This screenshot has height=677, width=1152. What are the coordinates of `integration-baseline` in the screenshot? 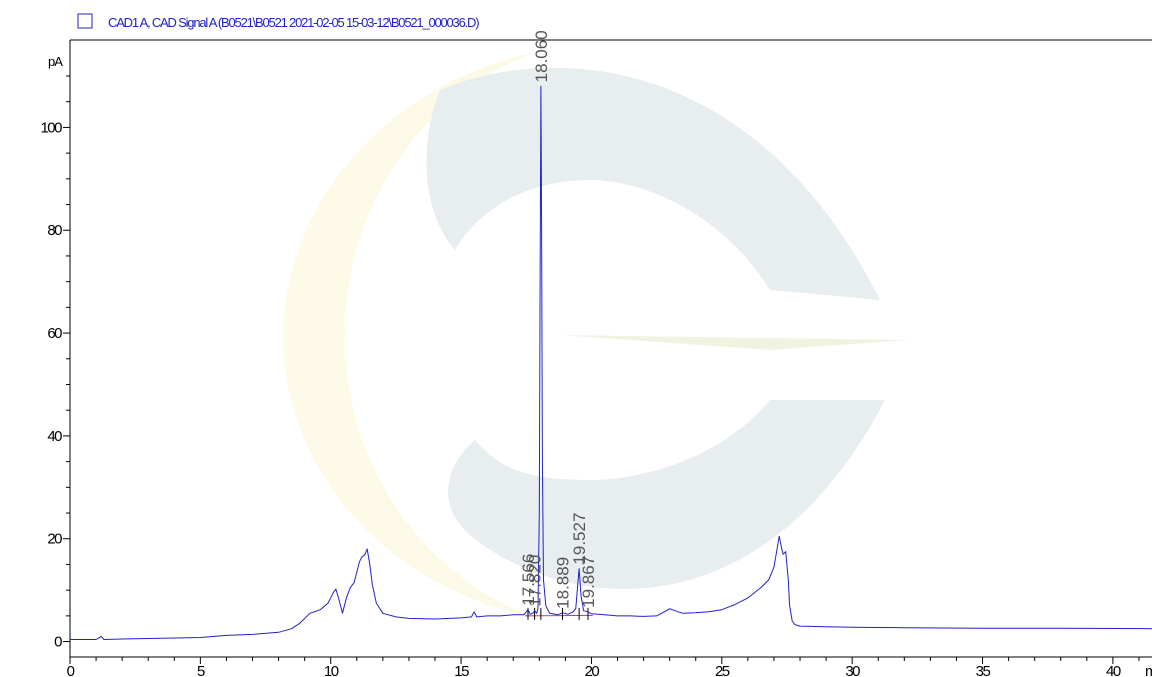 It's located at (558, 615).